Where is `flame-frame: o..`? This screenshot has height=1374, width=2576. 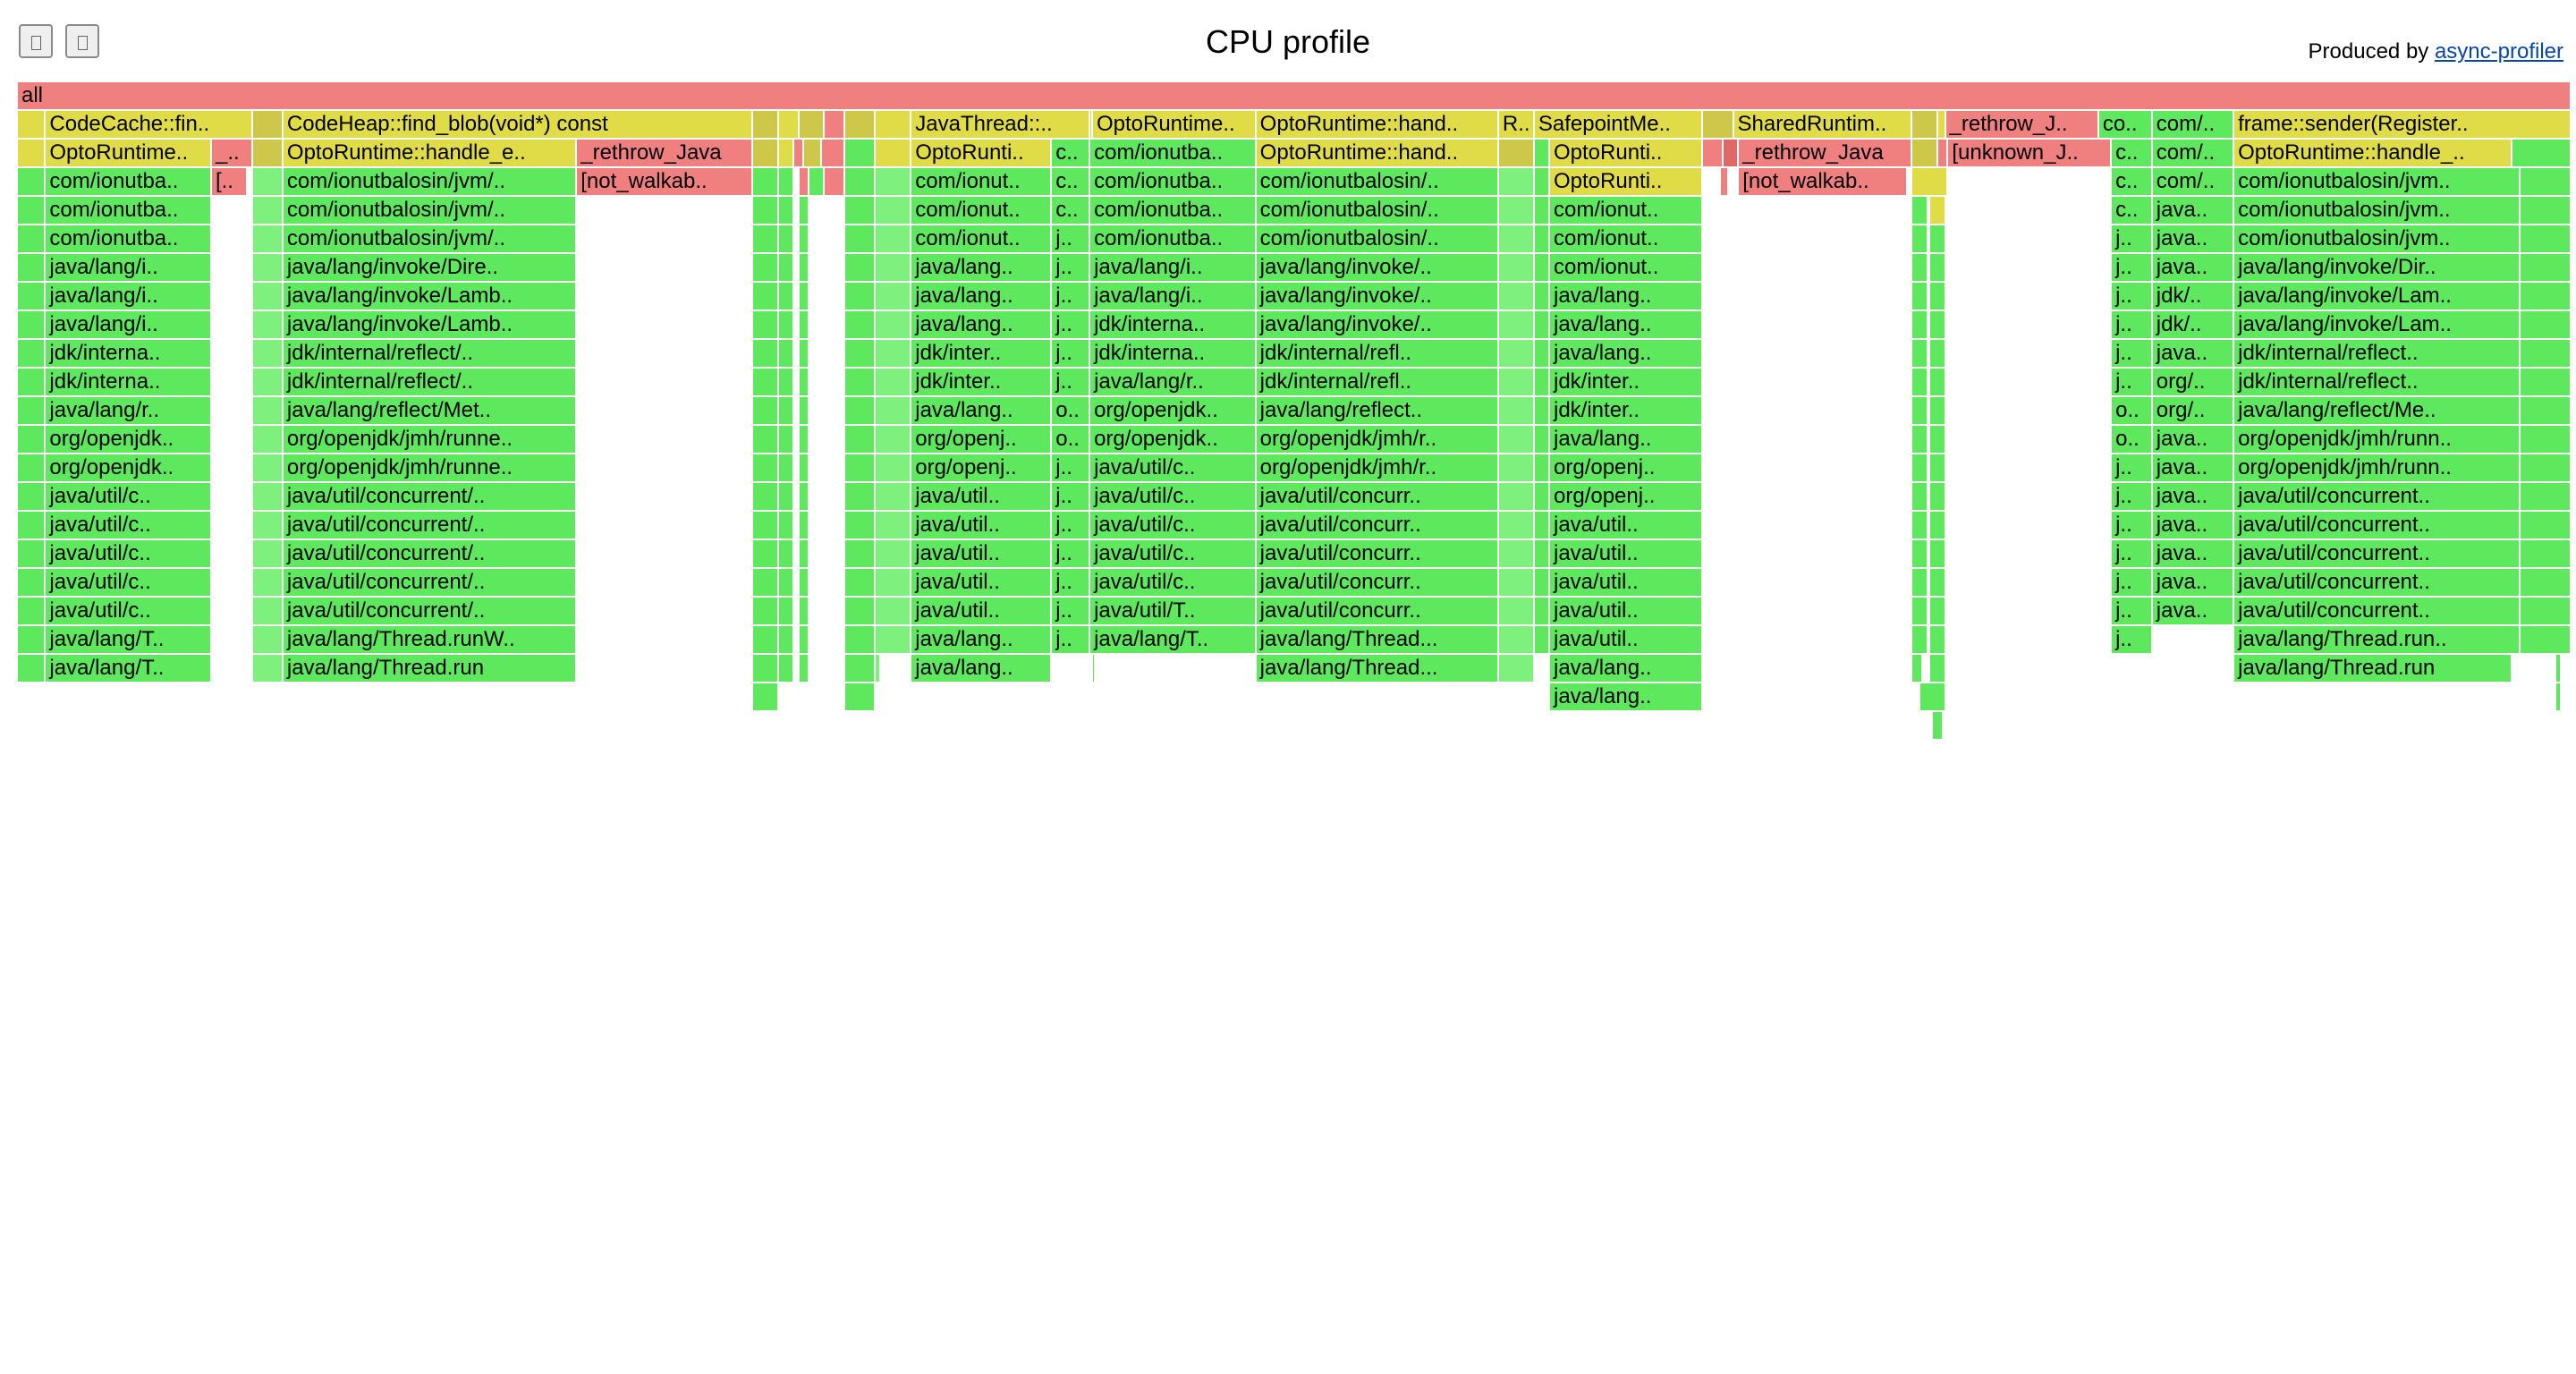 flame-frame: o.. is located at coordinates (2132, 410).